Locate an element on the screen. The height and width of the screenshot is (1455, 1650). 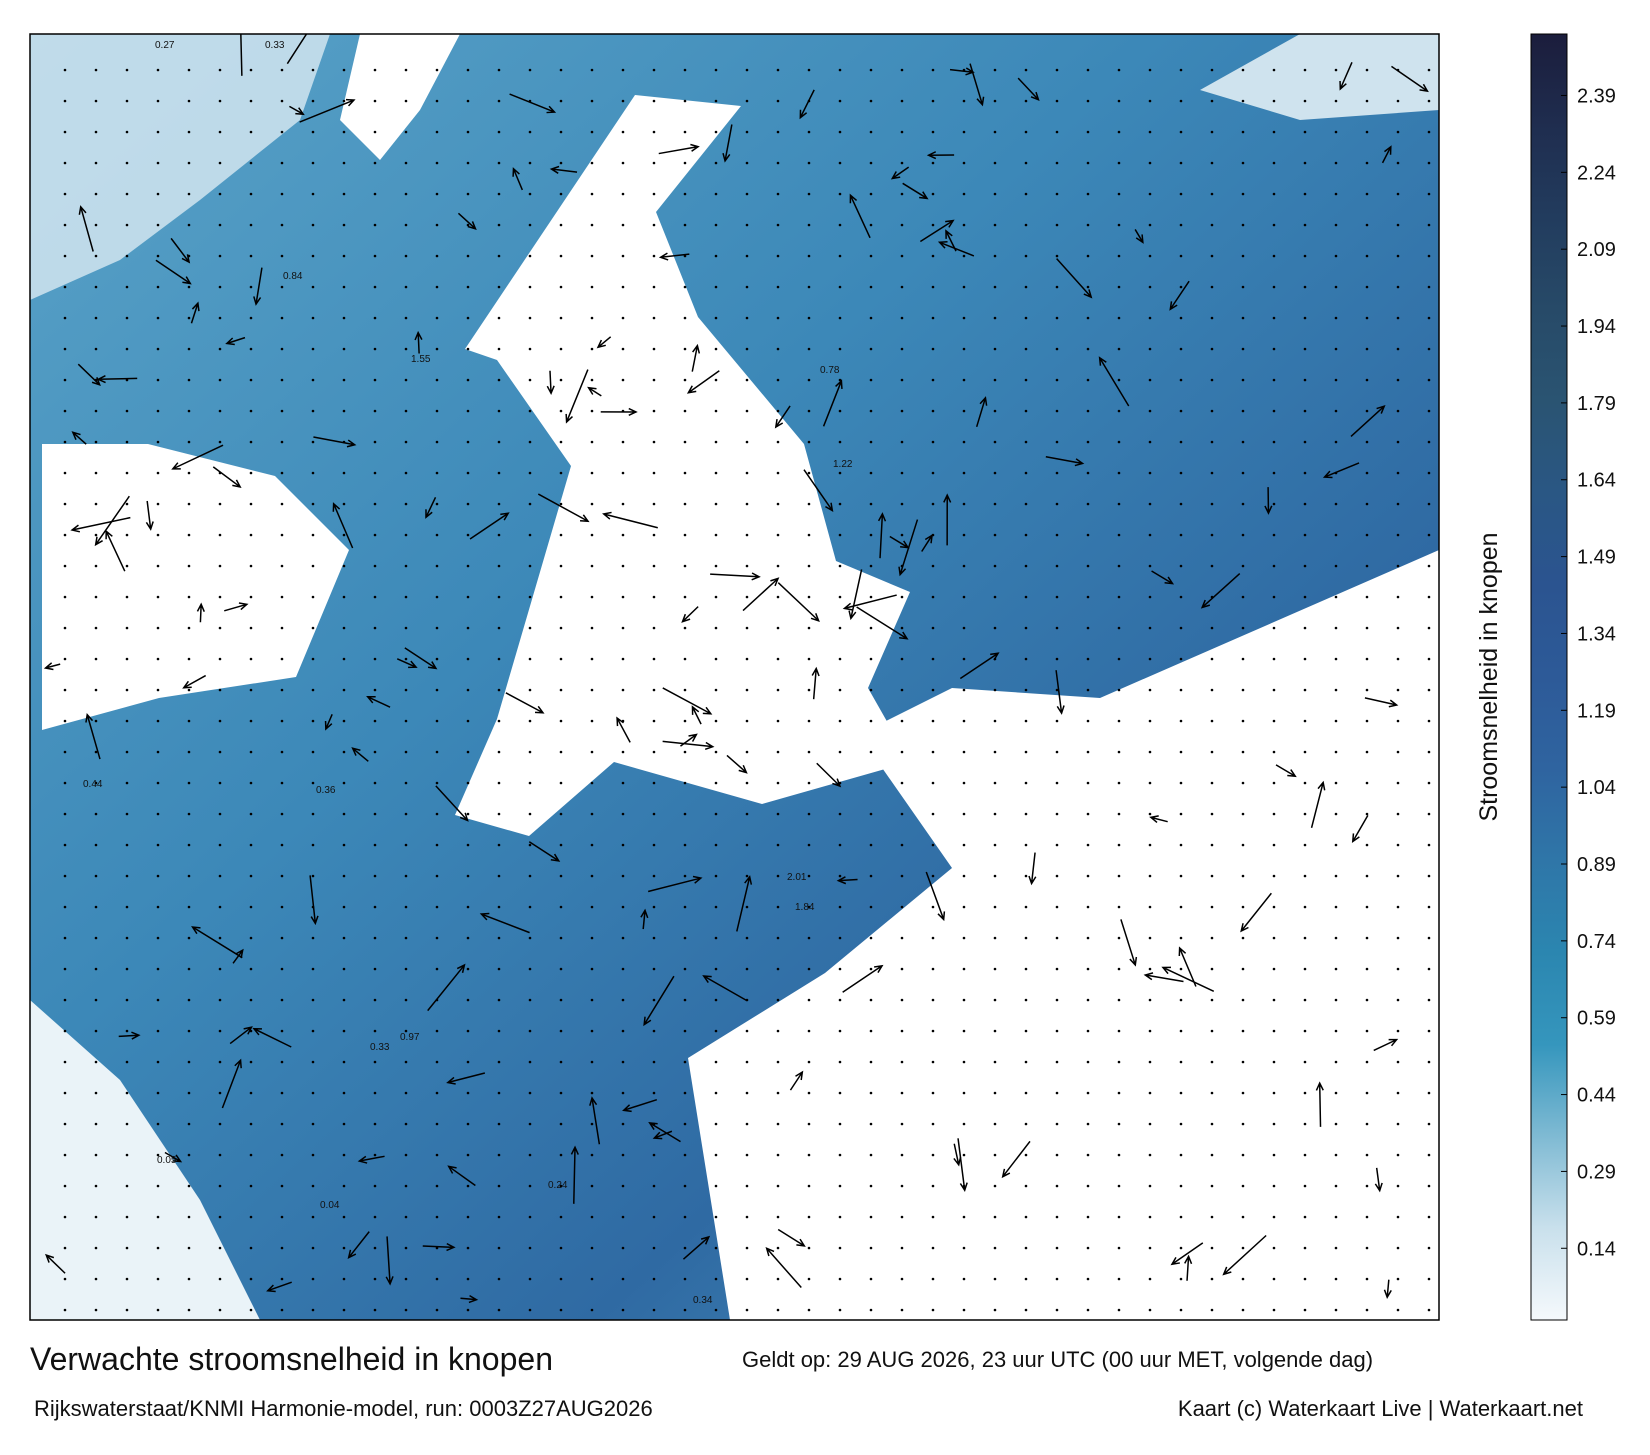
land is located at coordinates (682, 465).